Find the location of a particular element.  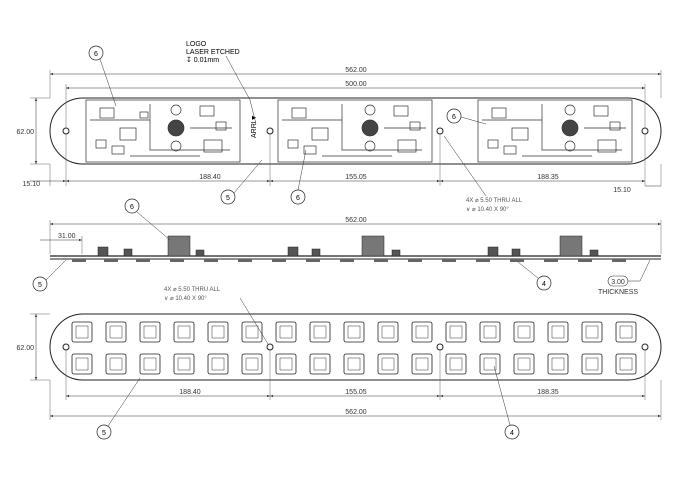

note-line: LOGO is located at coordinates (196, 44).